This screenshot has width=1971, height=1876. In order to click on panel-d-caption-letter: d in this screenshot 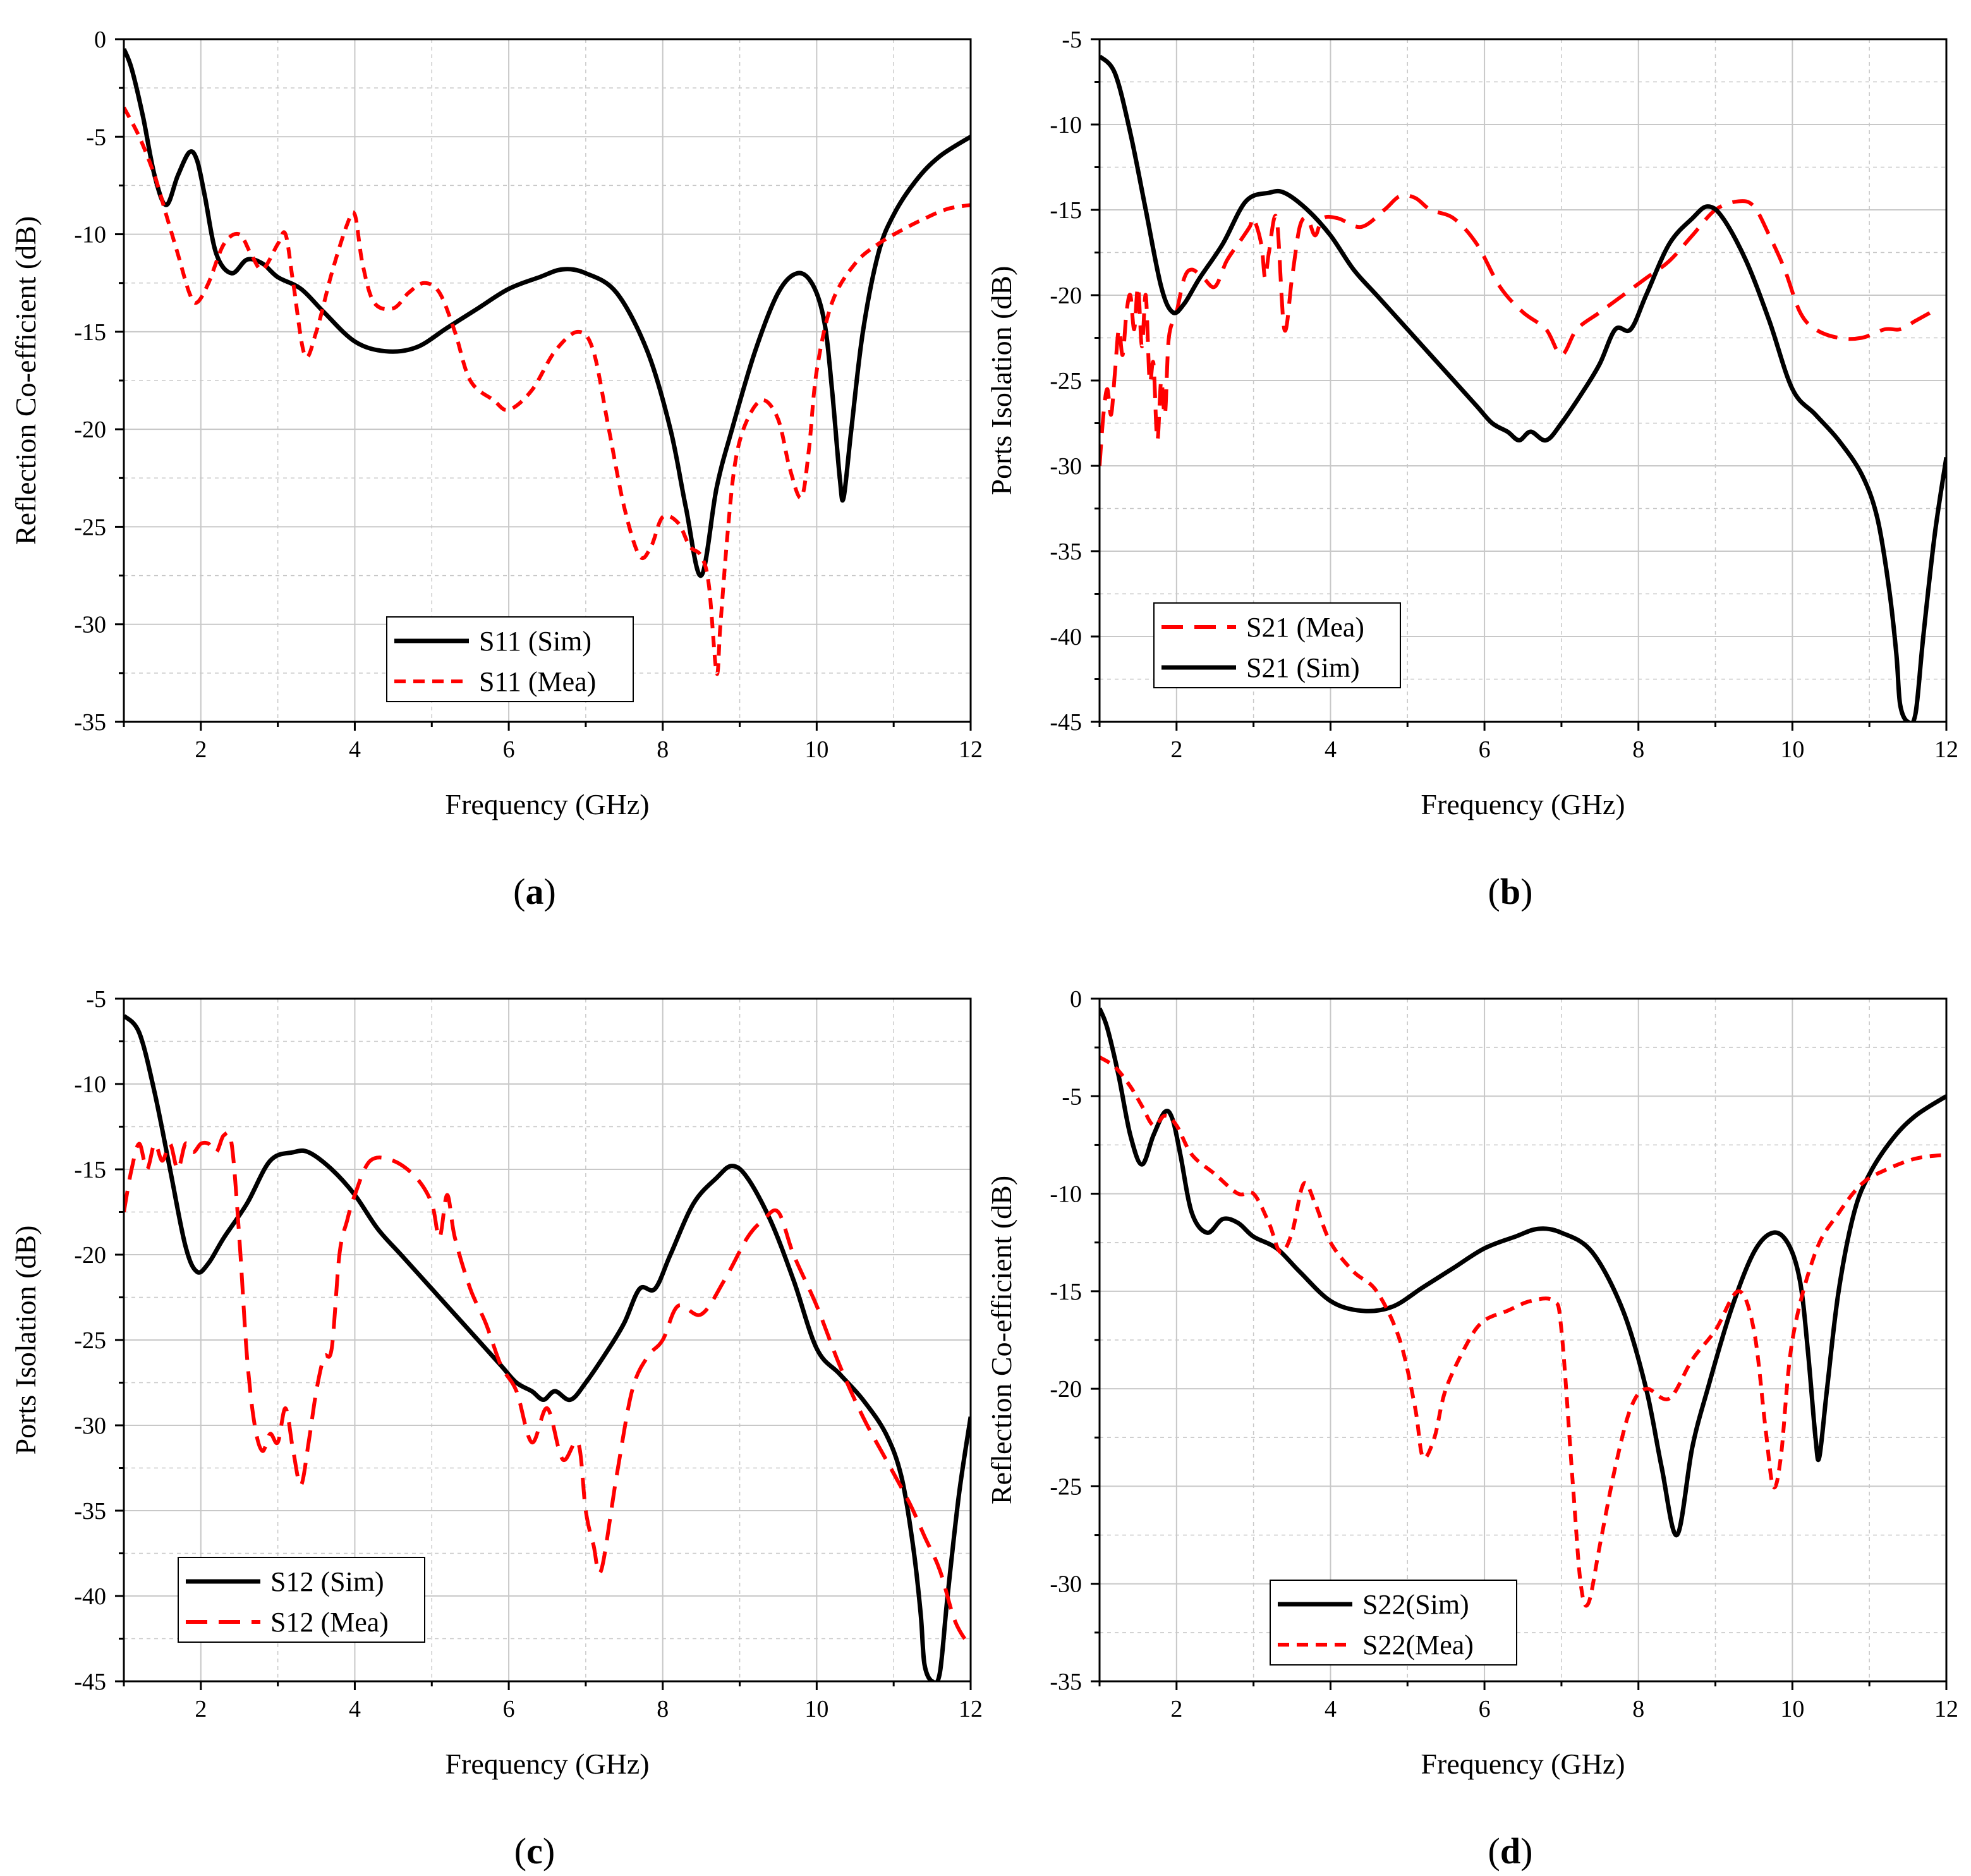, I will do `click(1510, 1851)`.